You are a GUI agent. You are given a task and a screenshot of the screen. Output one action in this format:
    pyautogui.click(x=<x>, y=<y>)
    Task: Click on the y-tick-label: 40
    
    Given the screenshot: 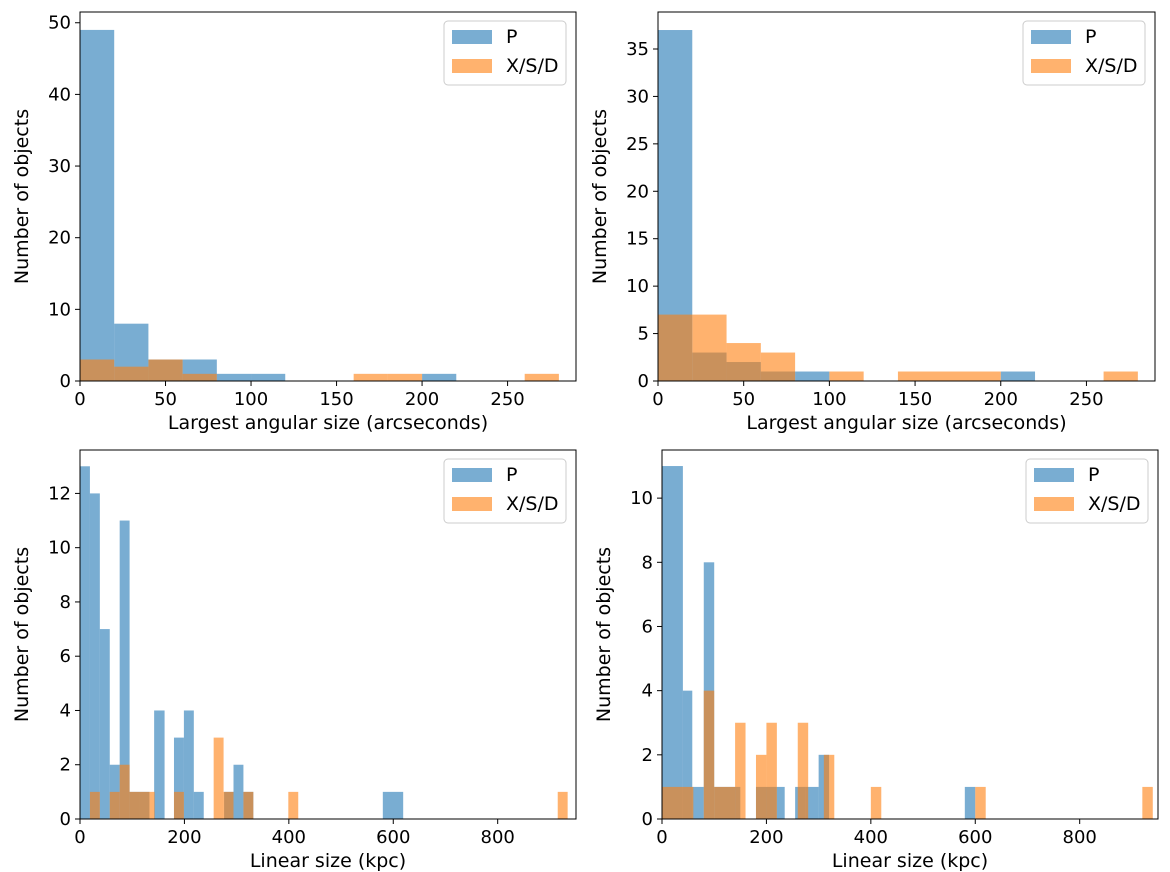 What is the action you would take?
    pyautogui.click(x=59, y=94)
    